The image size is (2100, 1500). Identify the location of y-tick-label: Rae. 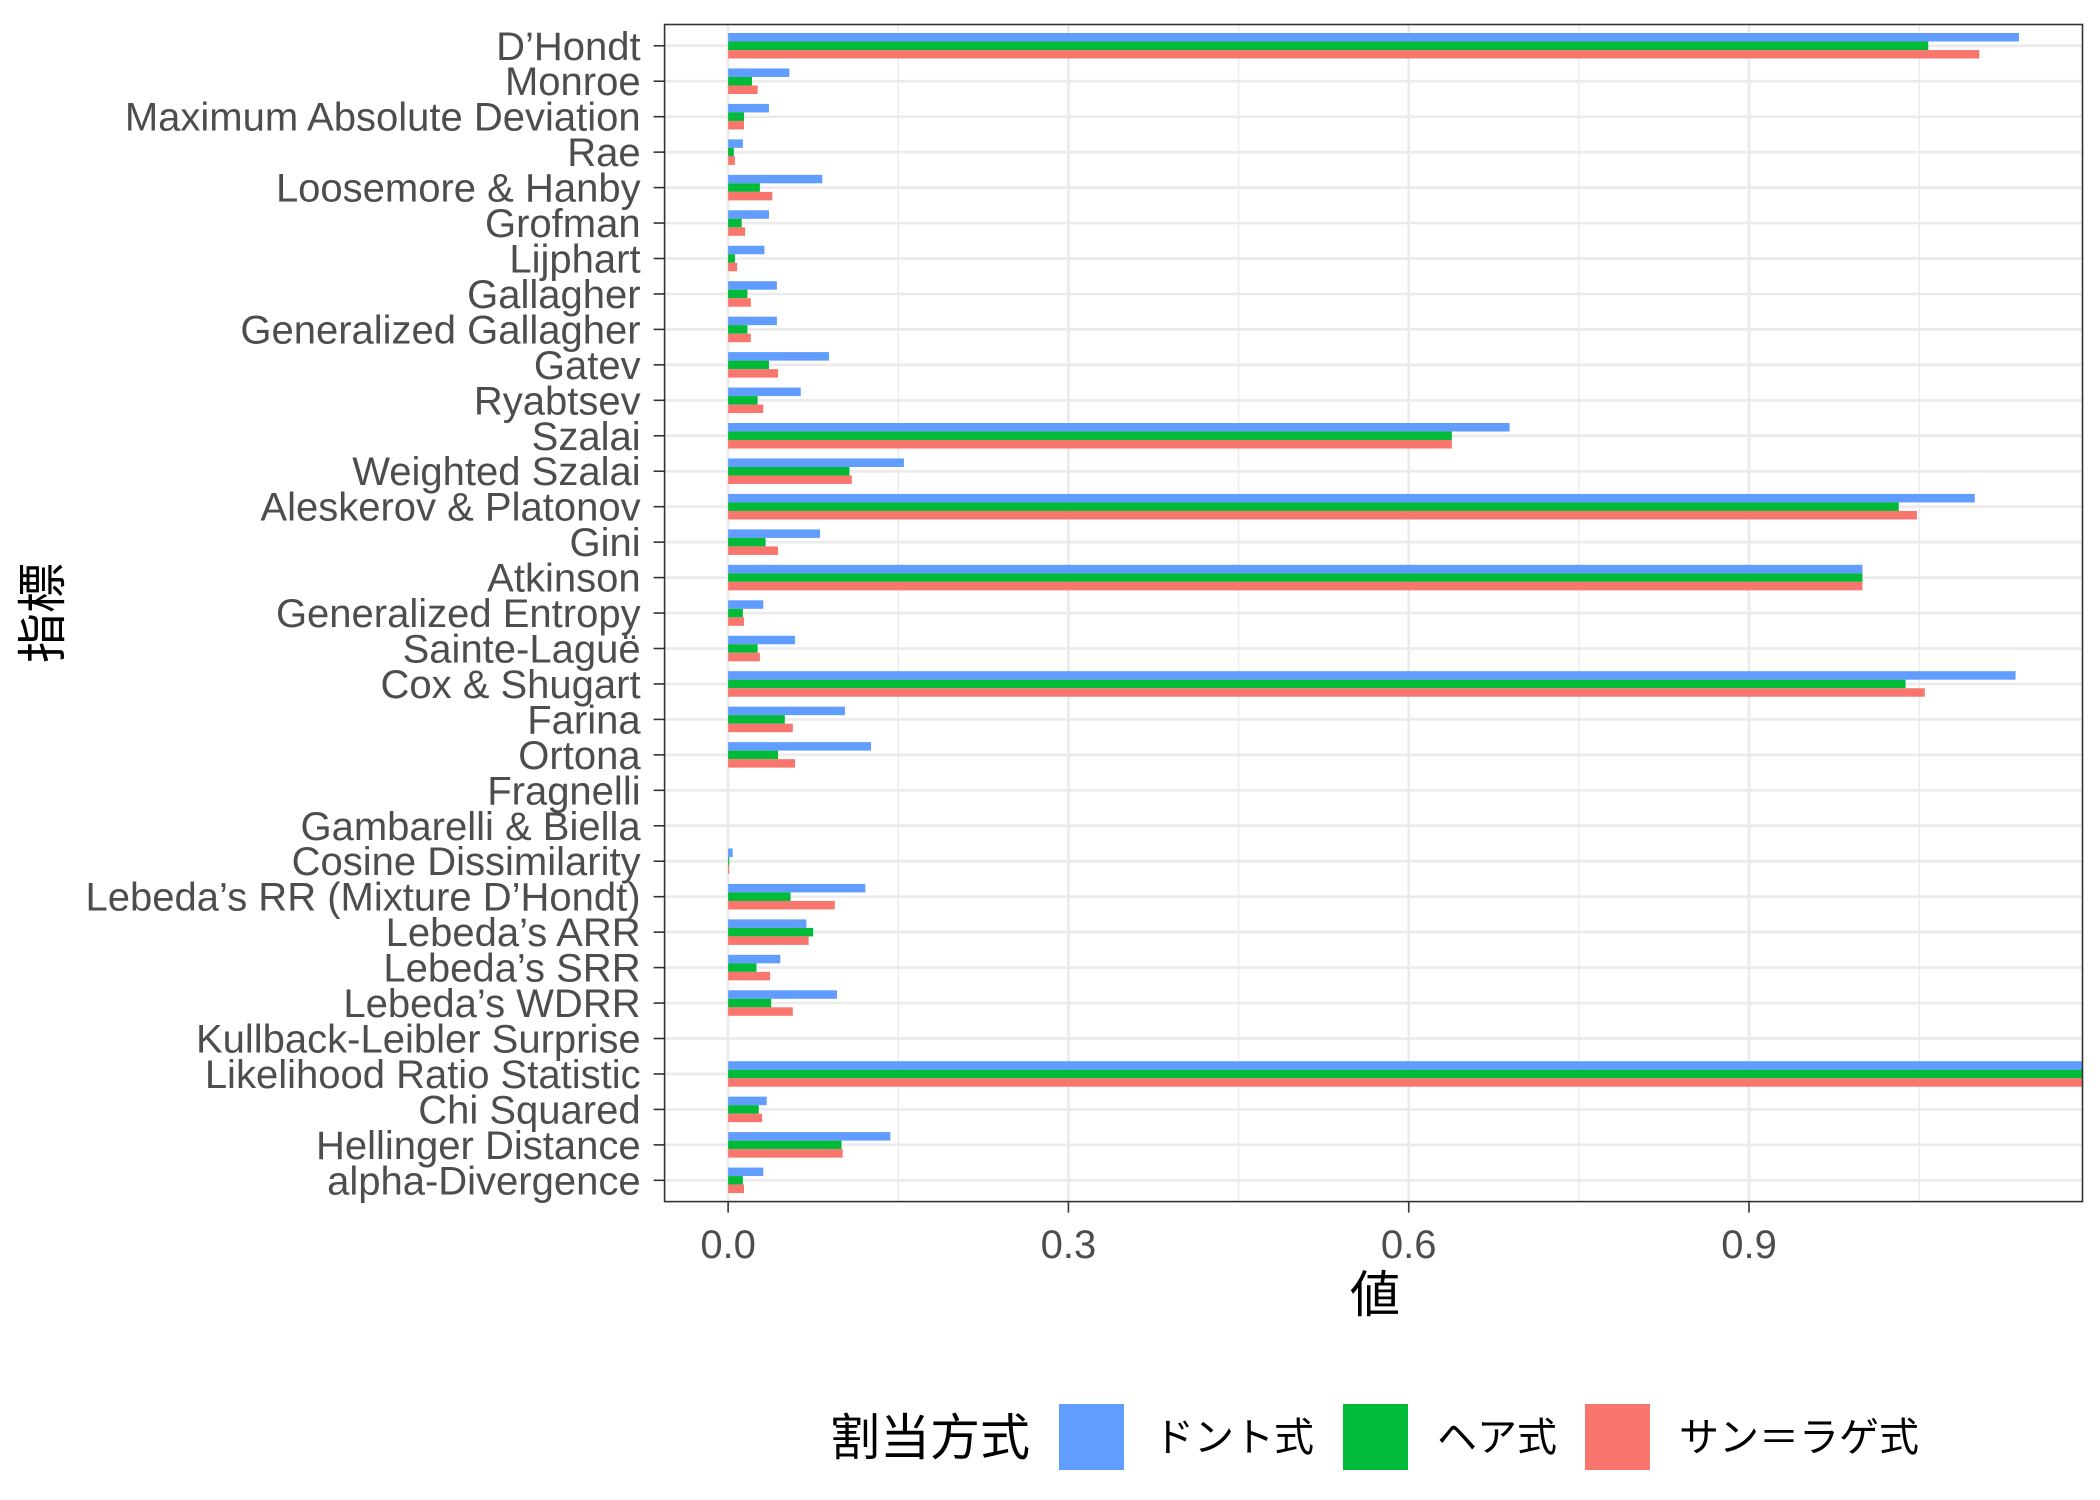
(603, 153).